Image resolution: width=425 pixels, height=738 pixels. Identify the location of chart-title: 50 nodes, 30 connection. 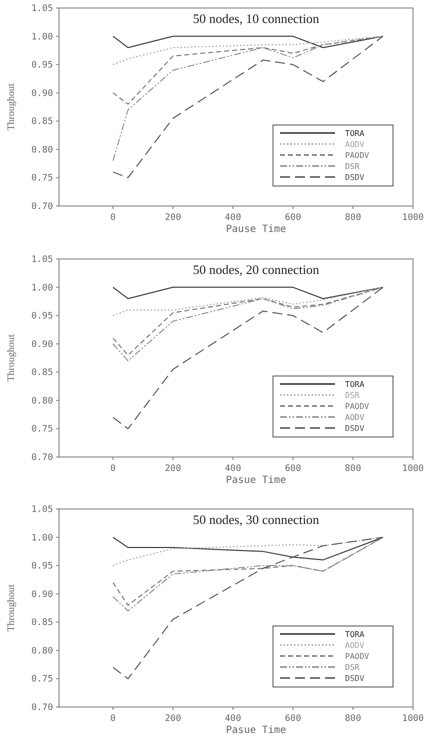
(256, 519).